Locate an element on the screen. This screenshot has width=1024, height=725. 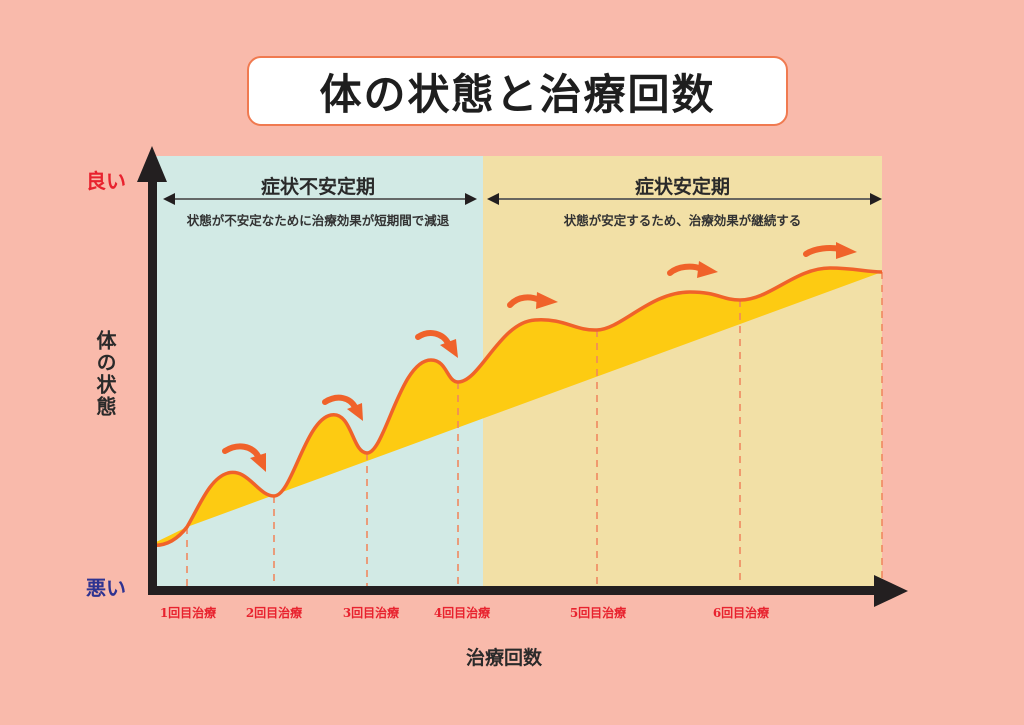
title-box: 体の状態と治療回数 is located at coordinates (517, 91).